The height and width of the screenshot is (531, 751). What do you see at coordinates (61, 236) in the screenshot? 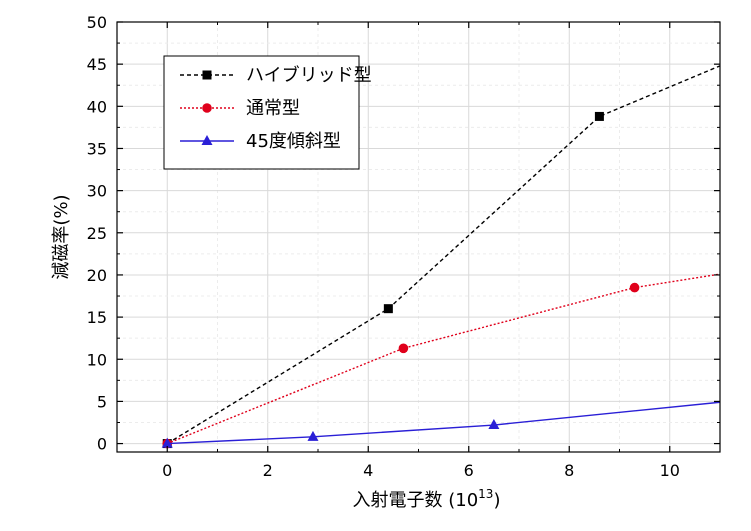
I see `y-axis-label: 減磁率(%)` at bounding box center [61, 236].